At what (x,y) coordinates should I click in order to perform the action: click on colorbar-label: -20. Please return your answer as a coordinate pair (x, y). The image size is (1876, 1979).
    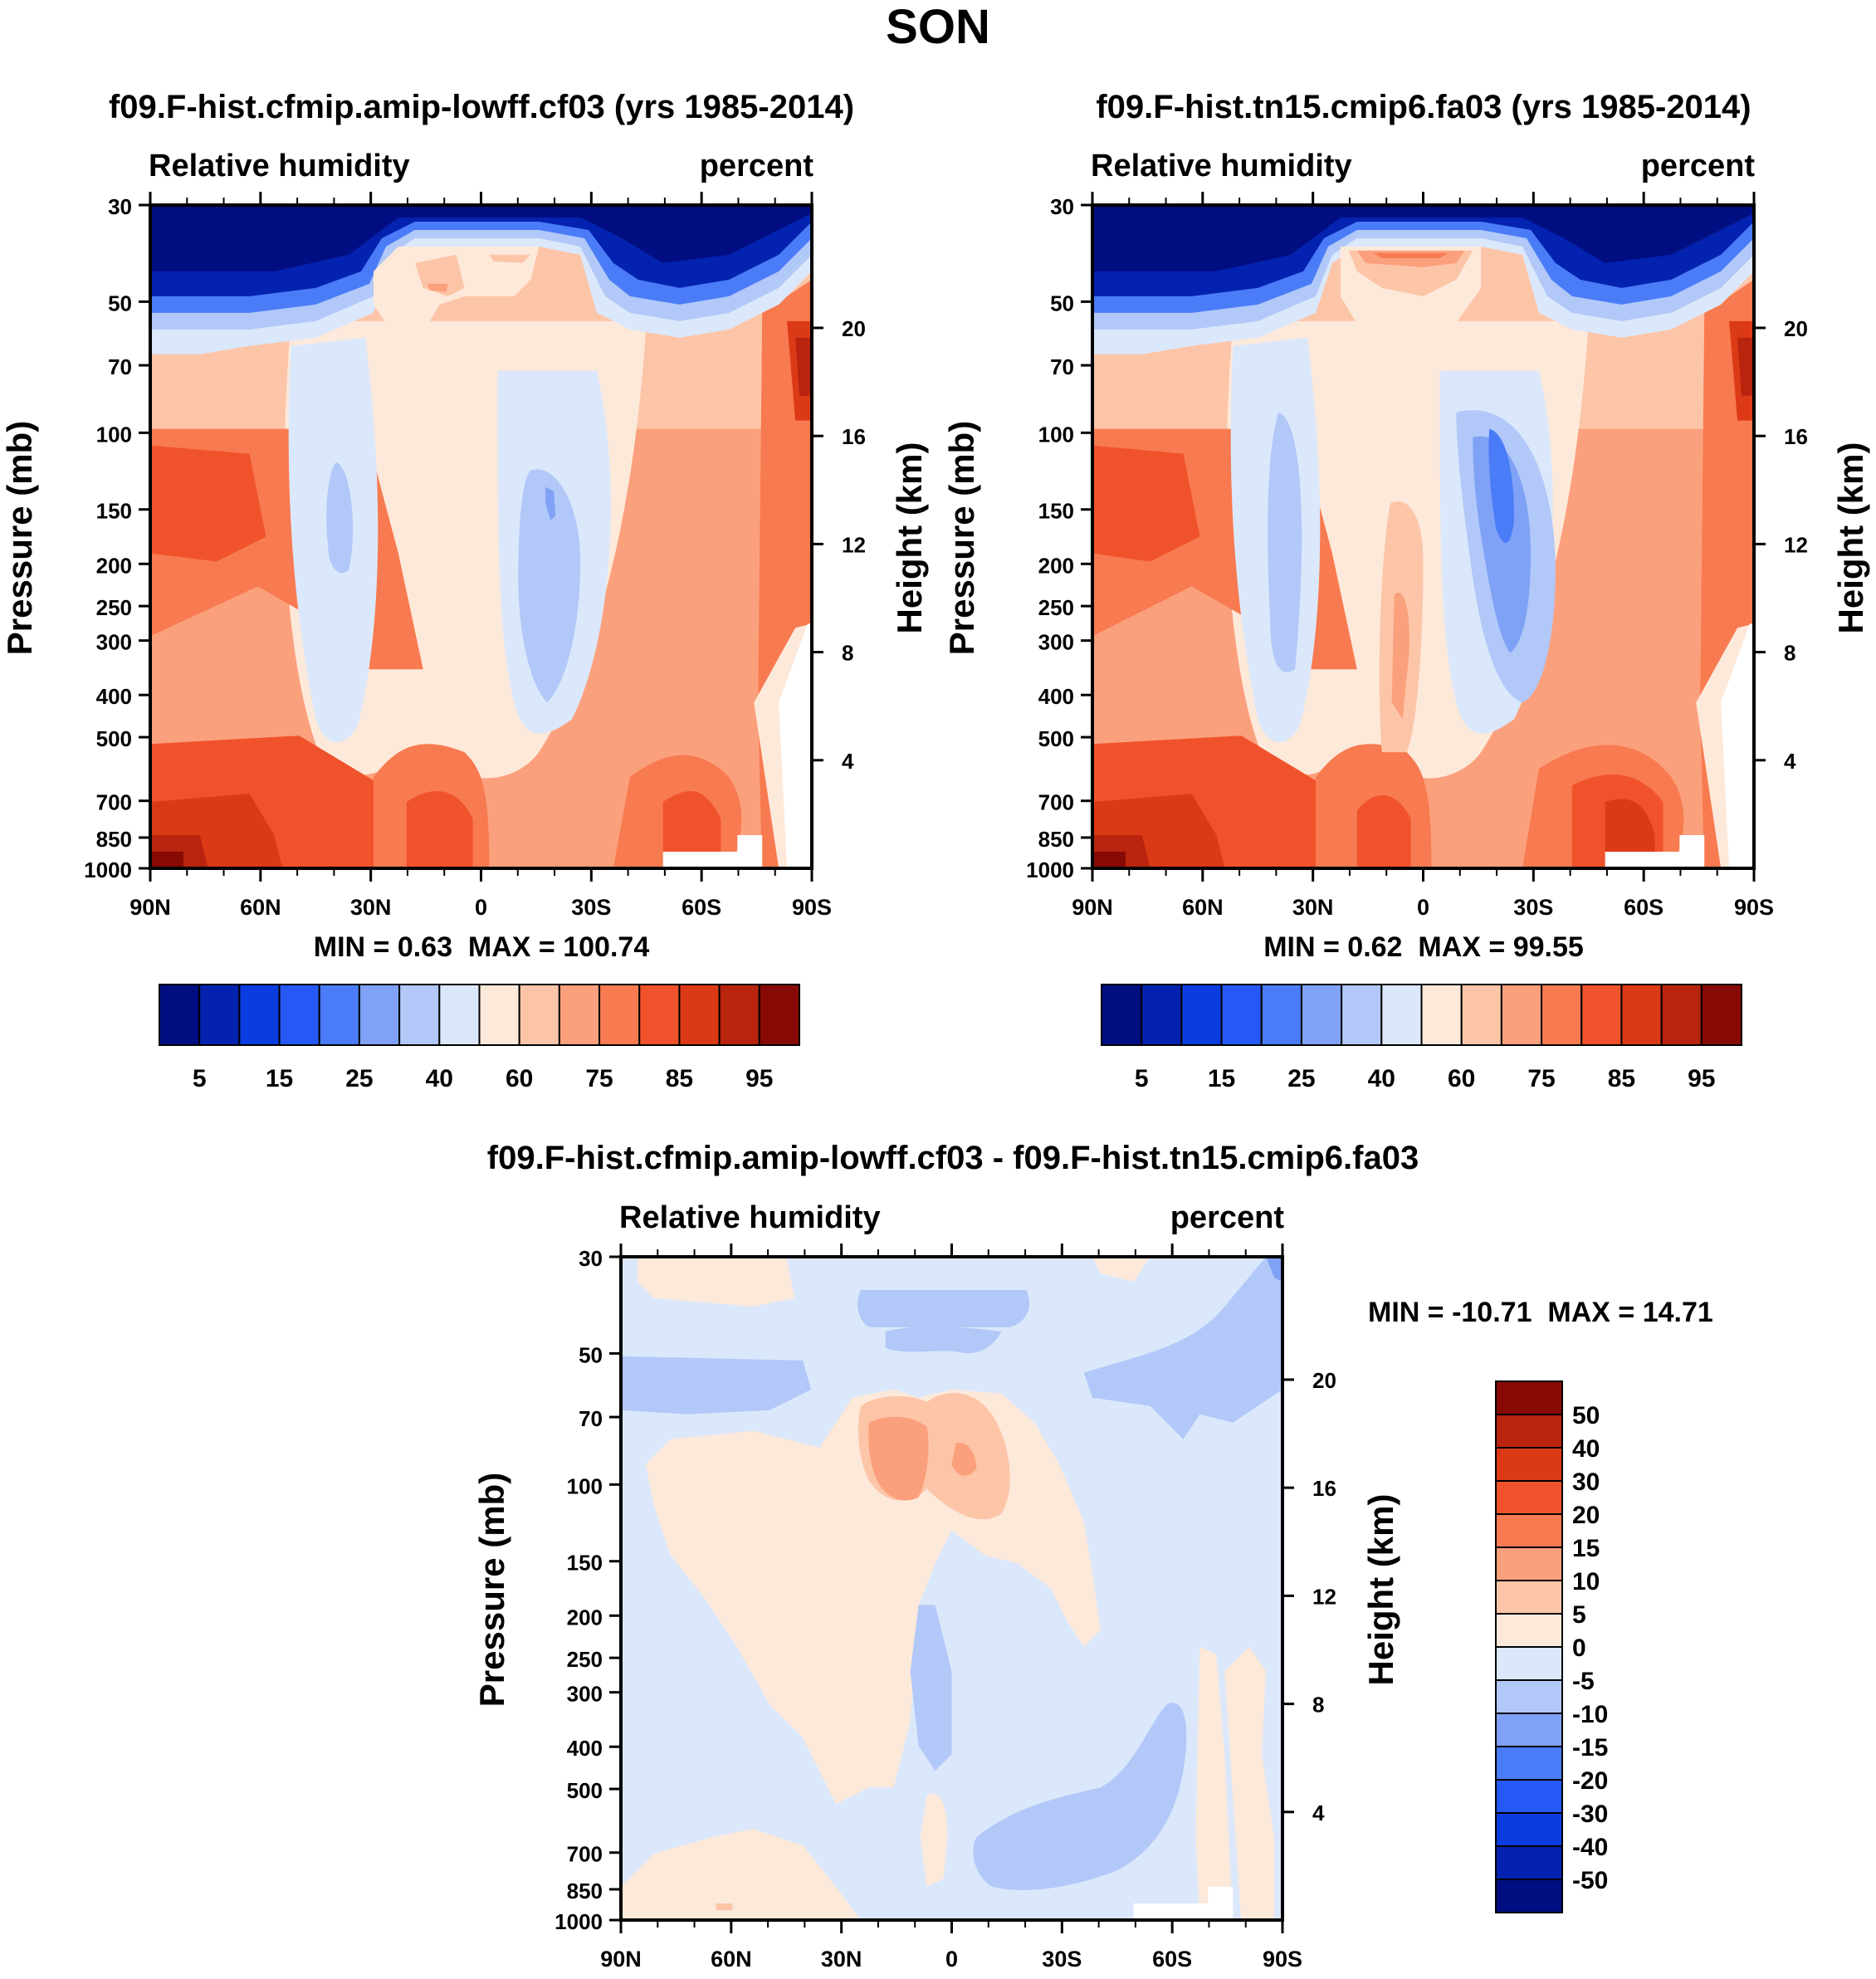
    Looking at the image, I should click on (1590, 1781).